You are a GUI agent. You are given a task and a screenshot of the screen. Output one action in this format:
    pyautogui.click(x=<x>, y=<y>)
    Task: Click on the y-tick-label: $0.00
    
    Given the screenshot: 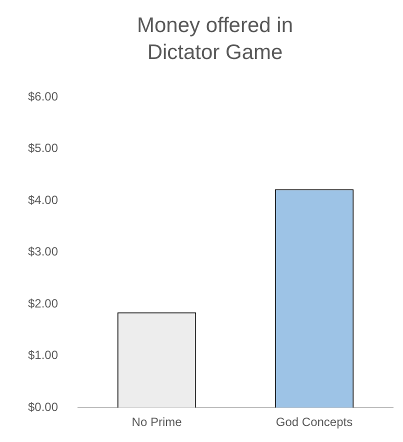 What is the action you would take?
    pyautogui.click(x=43, y=407)
    